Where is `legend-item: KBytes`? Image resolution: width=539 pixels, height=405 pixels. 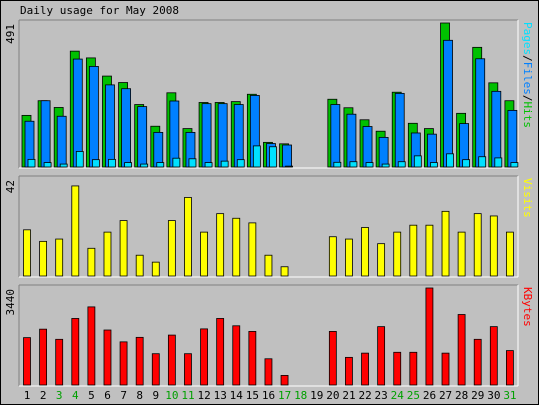
legend-item: KBytes is located at coordinates (527, 307).